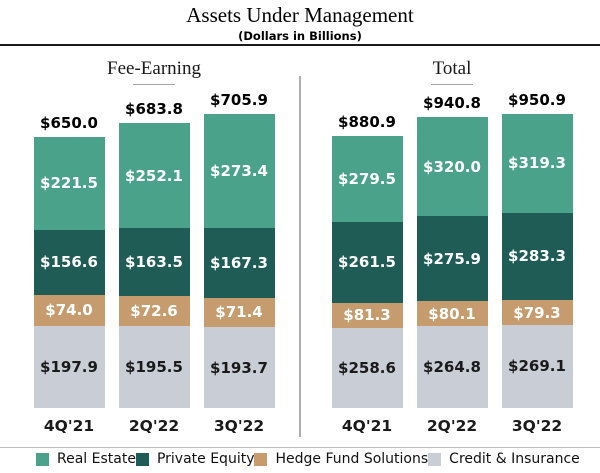  What do you see at coordinates (514, 459) in the screenshot?
I see `legend-label: Credit & Insurance` at bounding box center [514, 459].